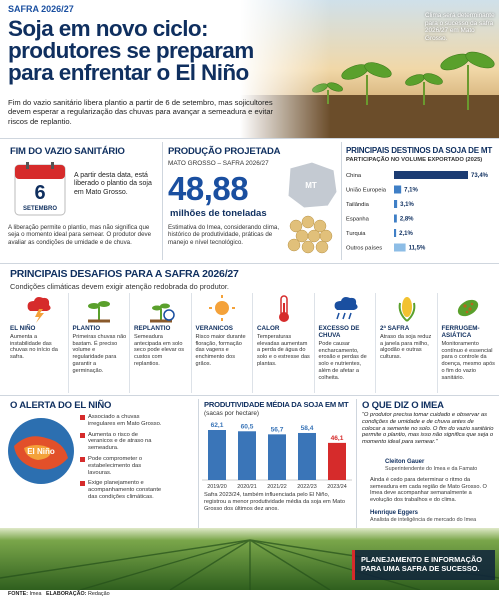 The width and height of the screenshot is (499, 600). I want to click on footer-text: Imea, so click(35, 594).